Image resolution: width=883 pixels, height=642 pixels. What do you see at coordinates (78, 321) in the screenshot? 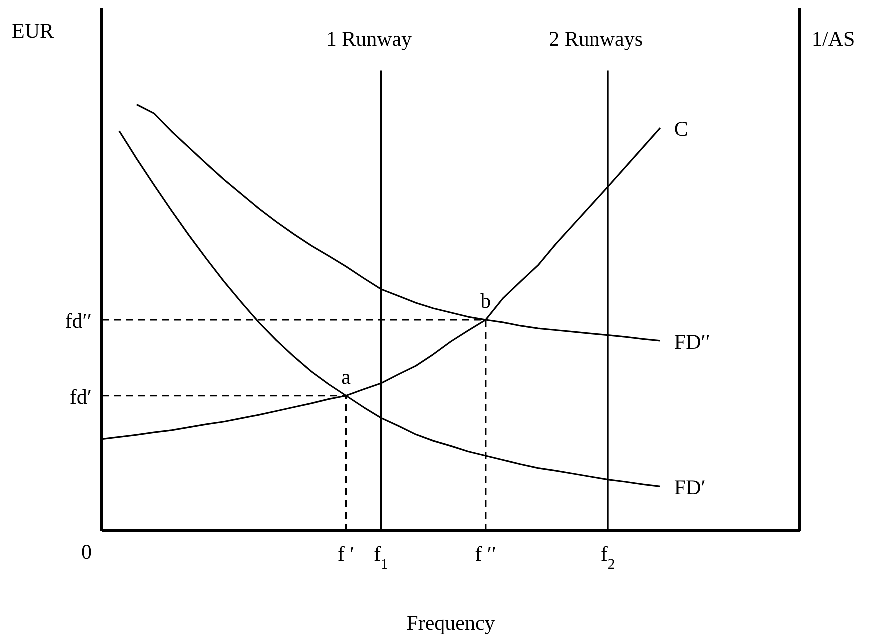
I see `ref-line-label: fd′′` at bounding box center [78, 321].